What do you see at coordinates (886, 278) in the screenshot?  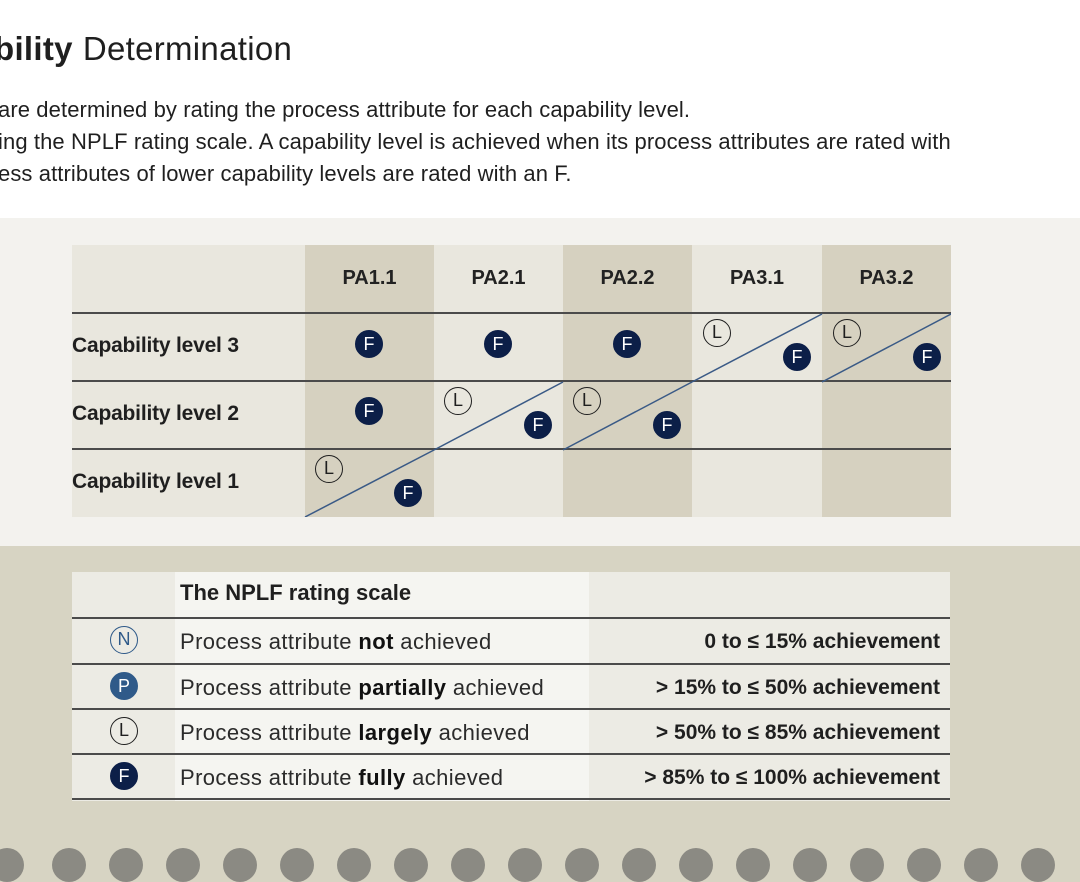 I see `column-header-pa3-2: PA3.2` at bounding box center [886, 278].